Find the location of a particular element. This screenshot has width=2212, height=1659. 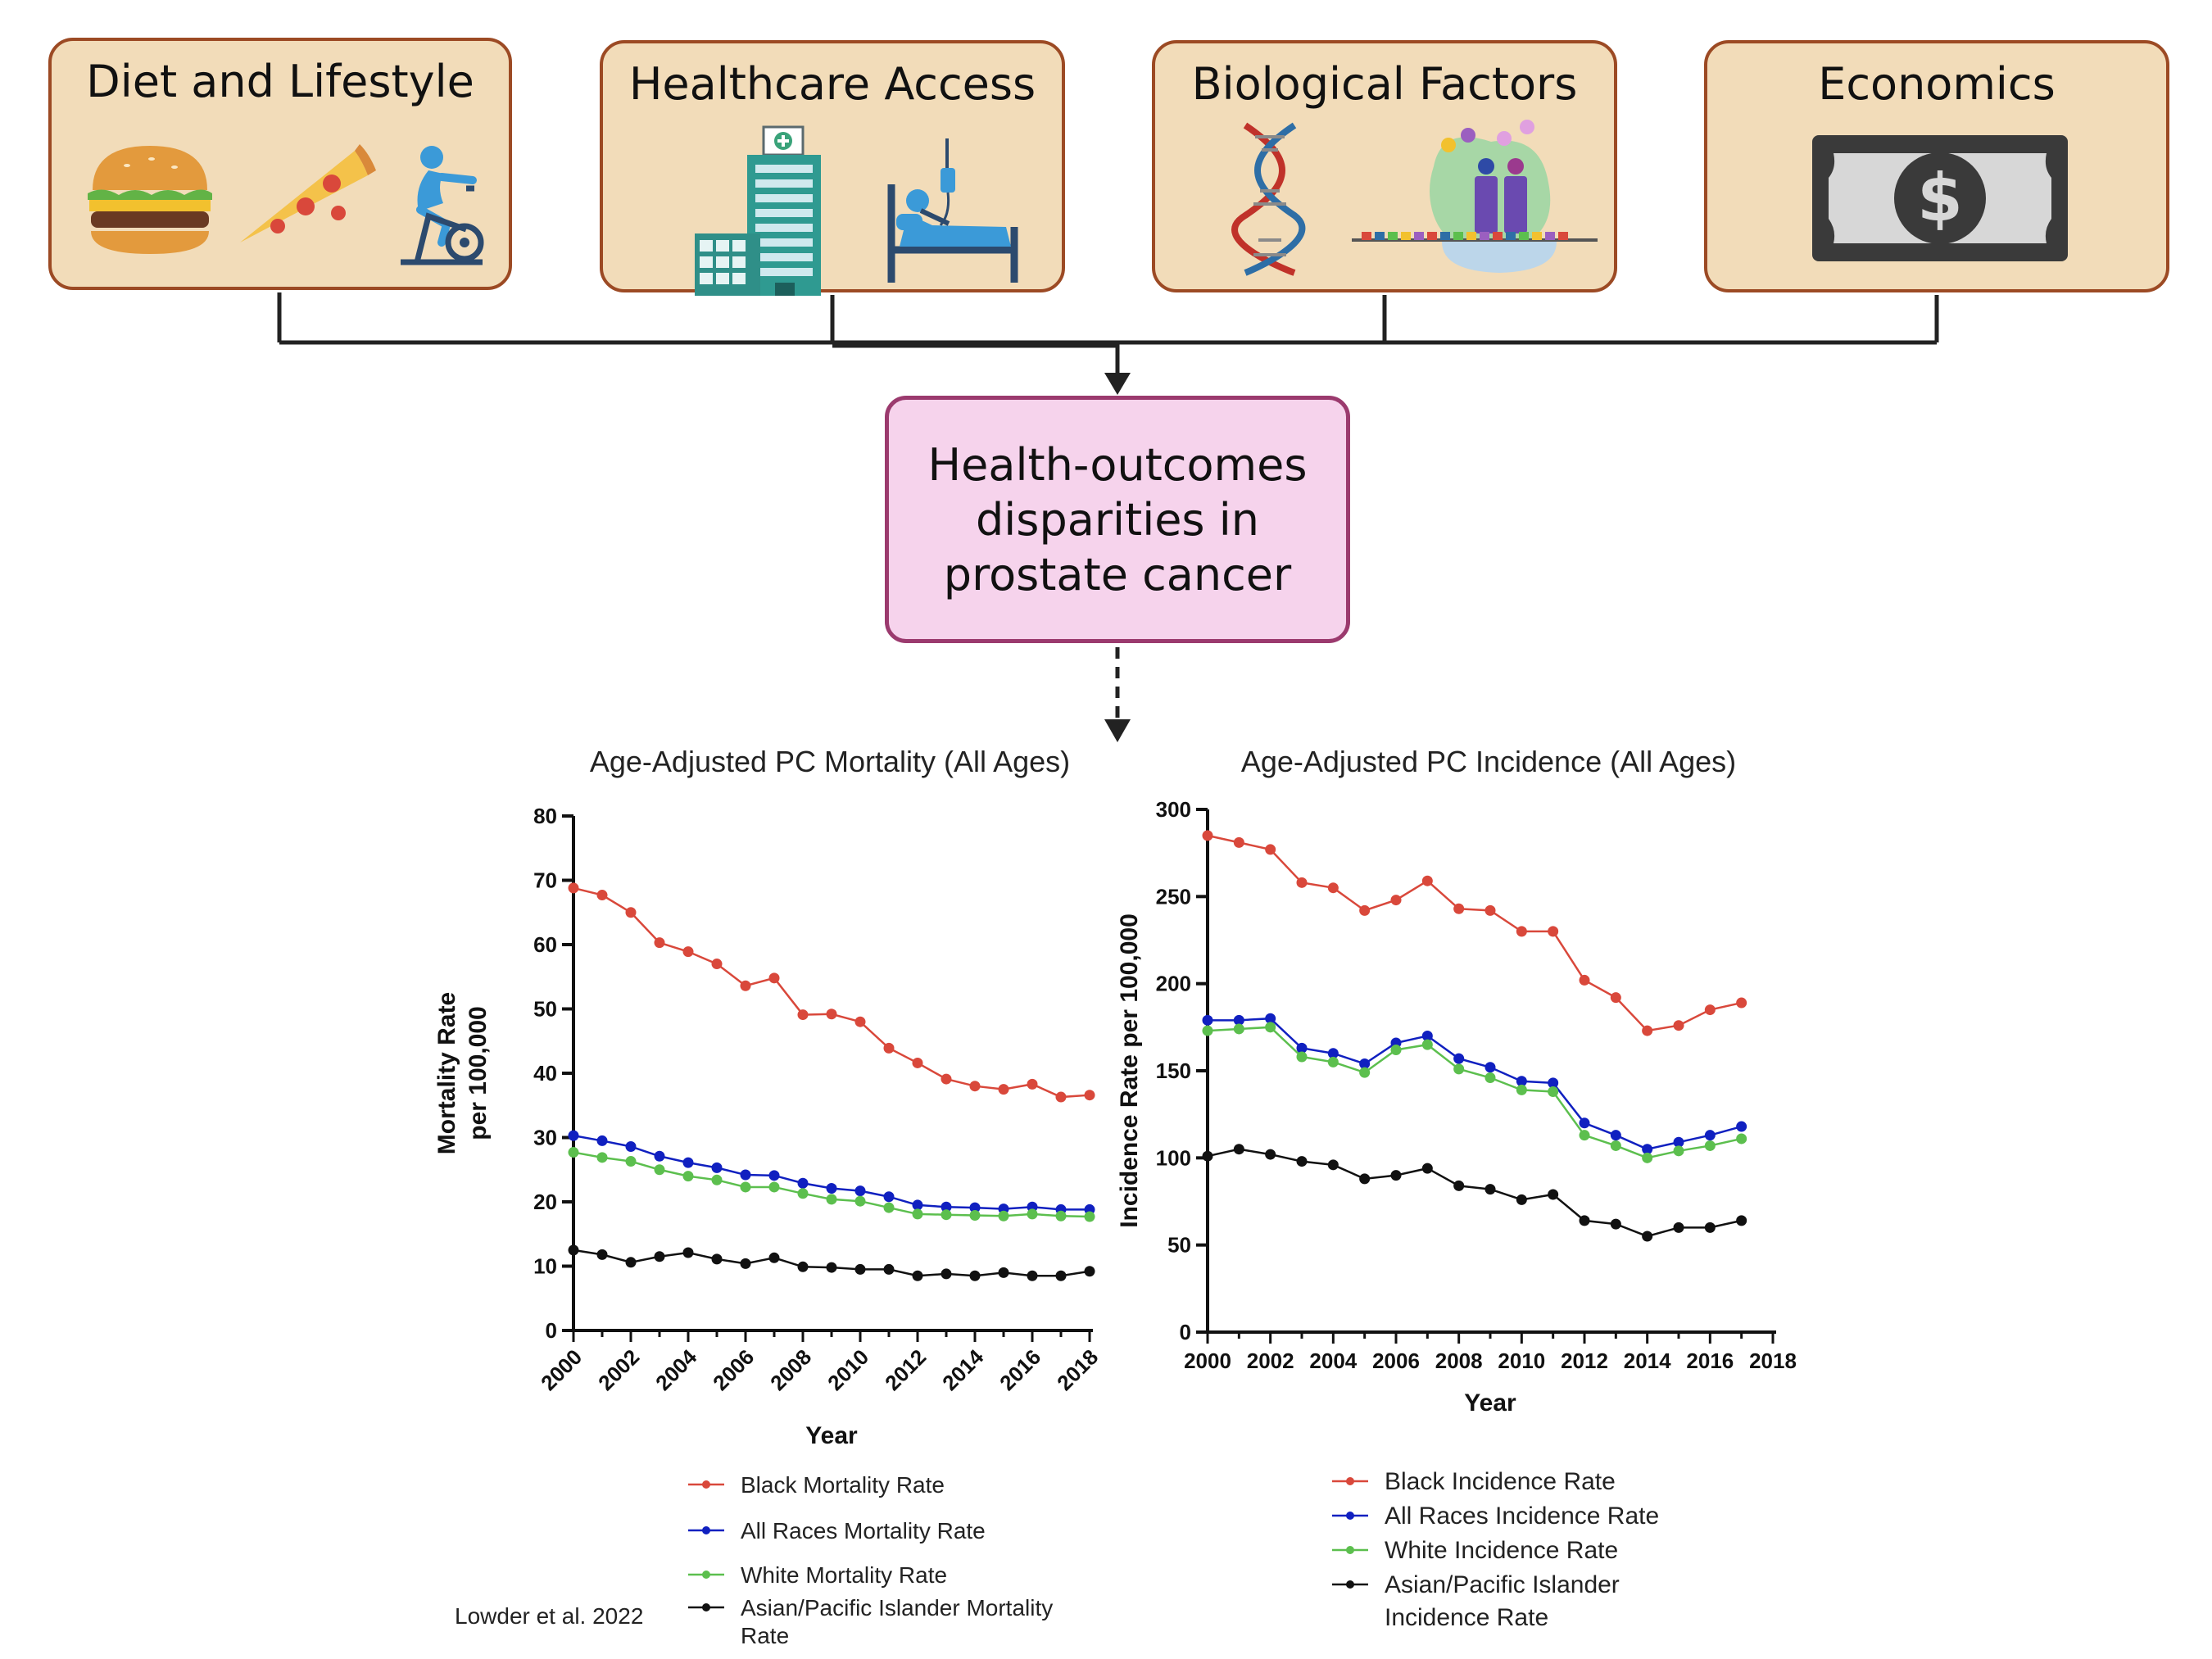

y-tick-label: 80 is located at coordinates (545, 816).